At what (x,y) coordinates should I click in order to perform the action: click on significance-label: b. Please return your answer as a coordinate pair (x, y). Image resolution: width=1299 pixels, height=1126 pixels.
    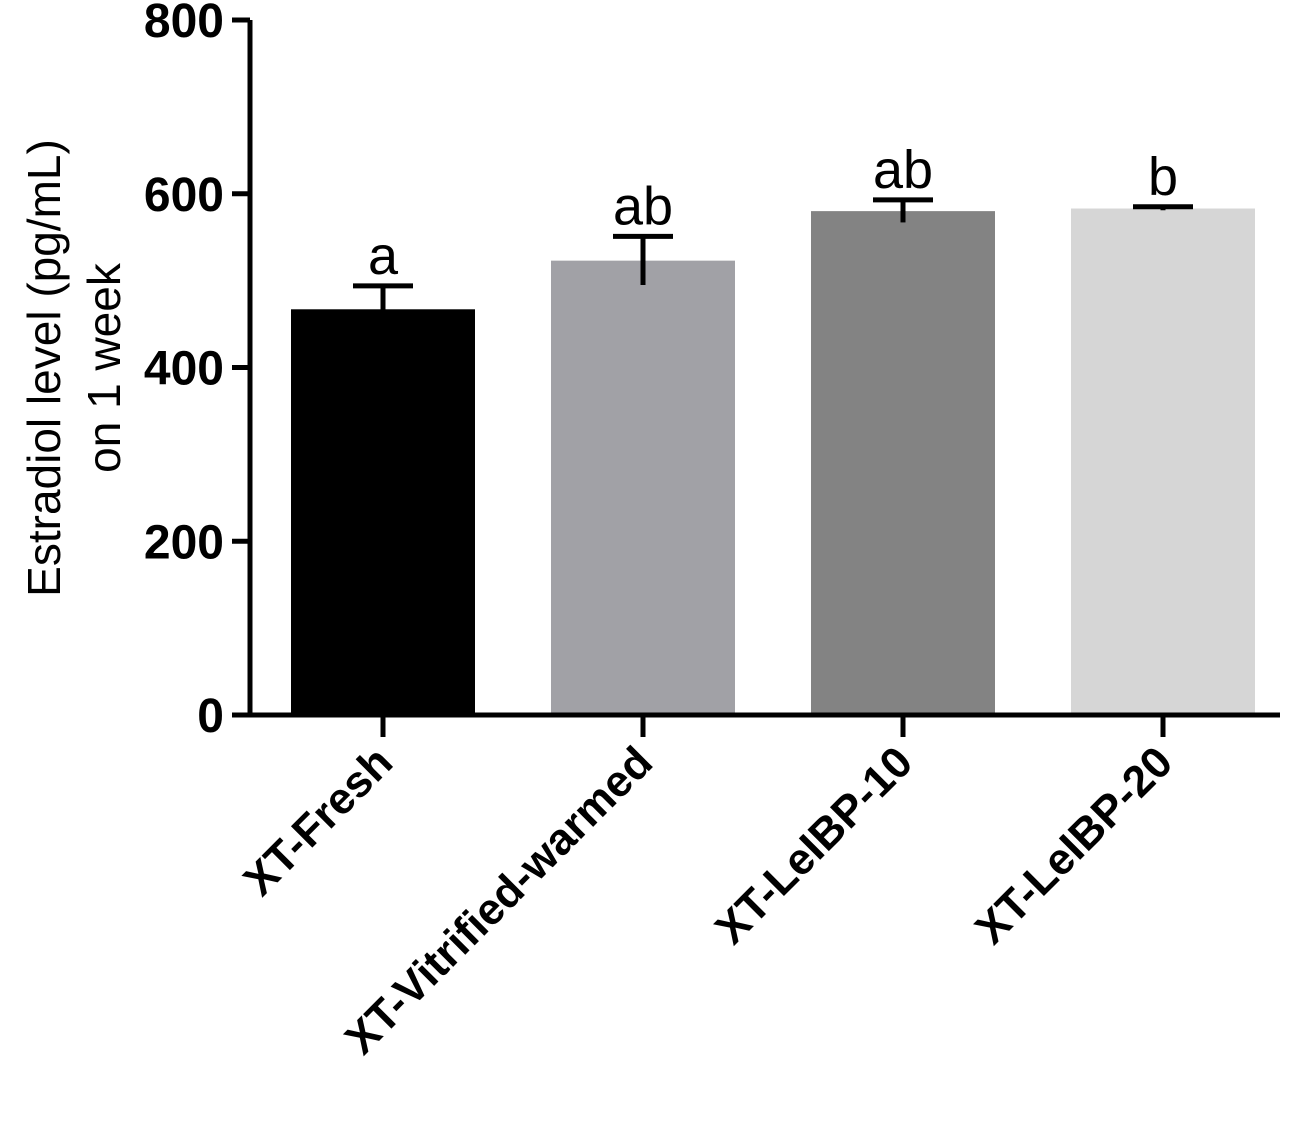
    Looking at the image, I should click on (1163, 177).